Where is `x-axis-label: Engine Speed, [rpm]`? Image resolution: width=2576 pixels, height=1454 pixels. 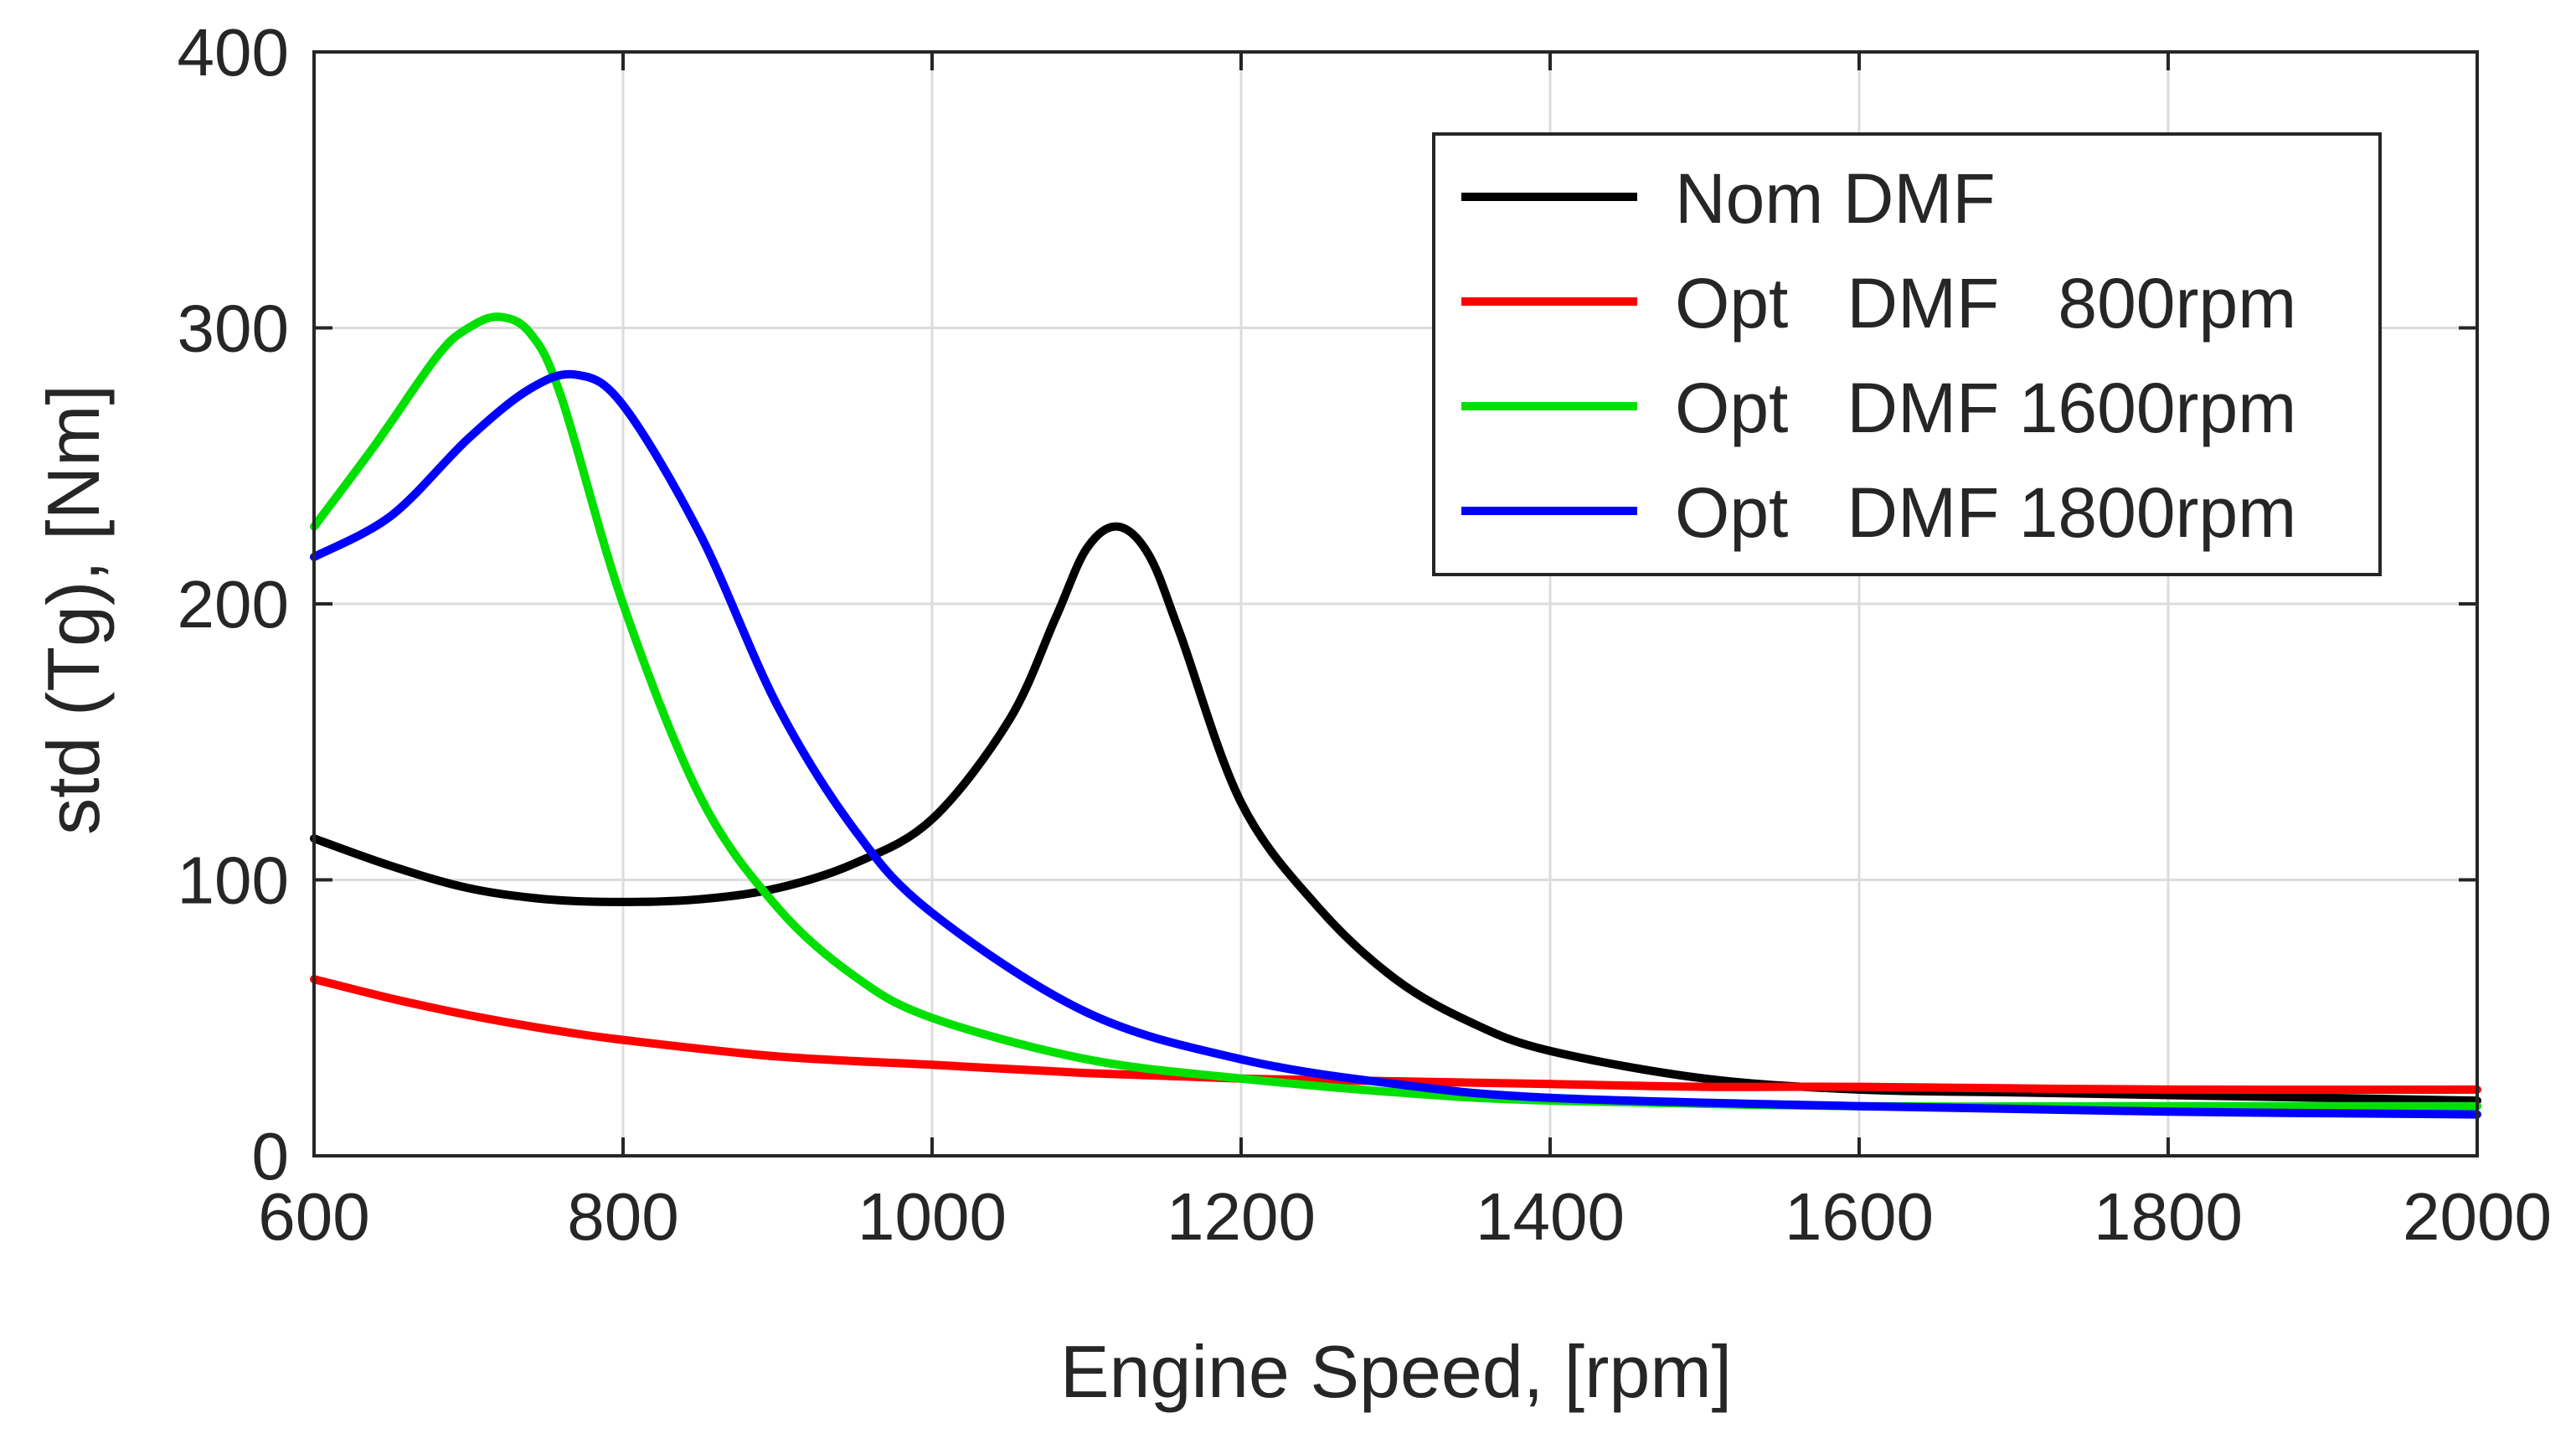 x-axis-label: Engine Speed, [rpm] is located at coordinates (1396, 1371).